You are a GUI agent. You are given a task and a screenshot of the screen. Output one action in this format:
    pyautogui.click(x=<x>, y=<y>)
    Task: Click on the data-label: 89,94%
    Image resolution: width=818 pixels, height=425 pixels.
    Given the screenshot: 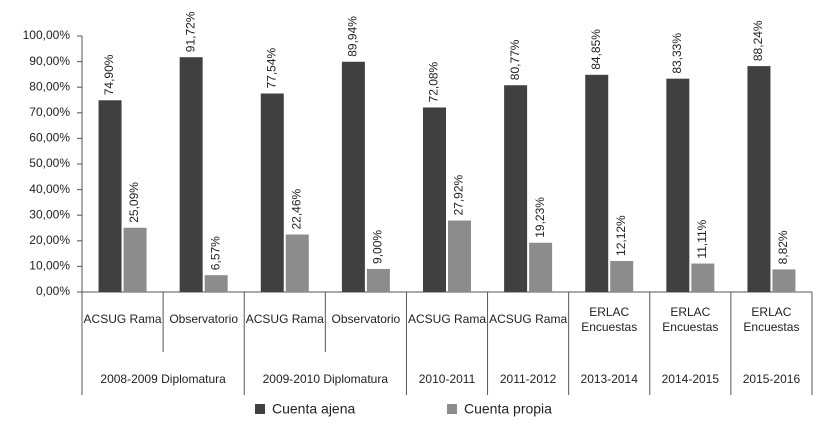 What is the action you would take?
    pyautogui.click(x=353, y=36)
    